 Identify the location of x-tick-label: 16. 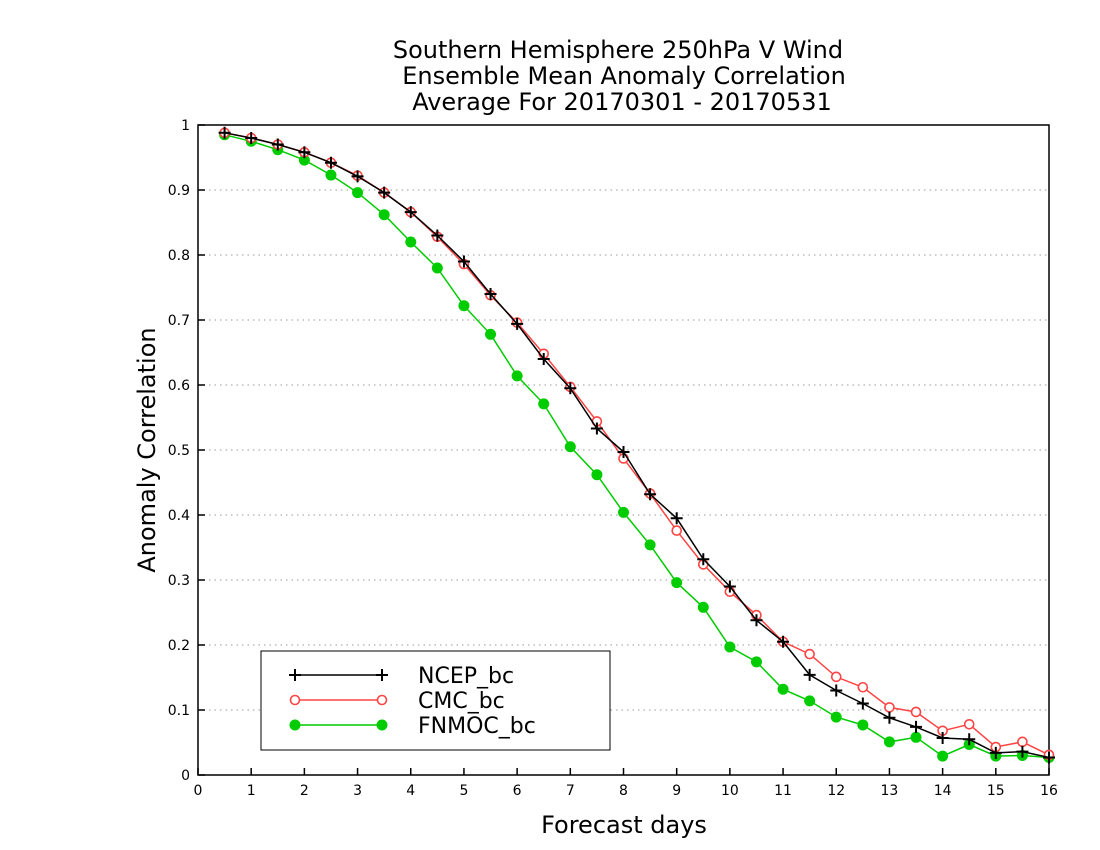
(1049, 791).